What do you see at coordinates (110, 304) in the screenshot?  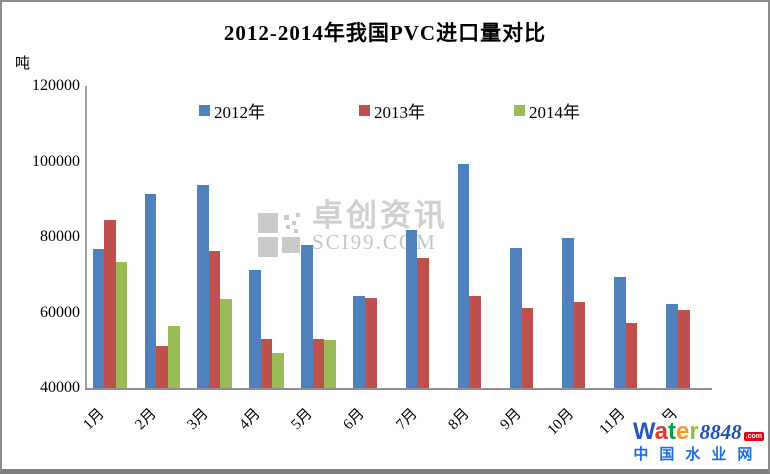 I see `bar-2013年-1月` at bounding box center [110, 304].